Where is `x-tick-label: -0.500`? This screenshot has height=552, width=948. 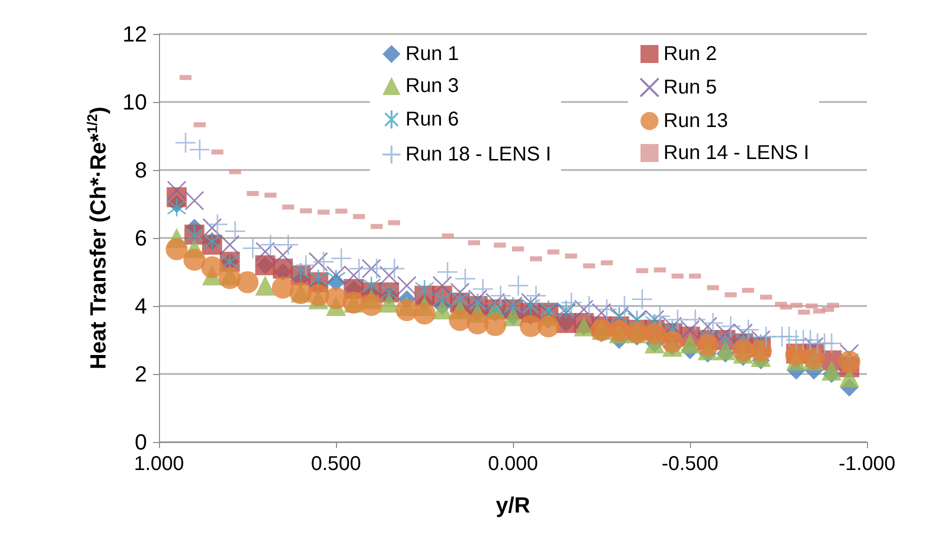
x-tick-label: -0.500 is located at coordinates (690, 464).